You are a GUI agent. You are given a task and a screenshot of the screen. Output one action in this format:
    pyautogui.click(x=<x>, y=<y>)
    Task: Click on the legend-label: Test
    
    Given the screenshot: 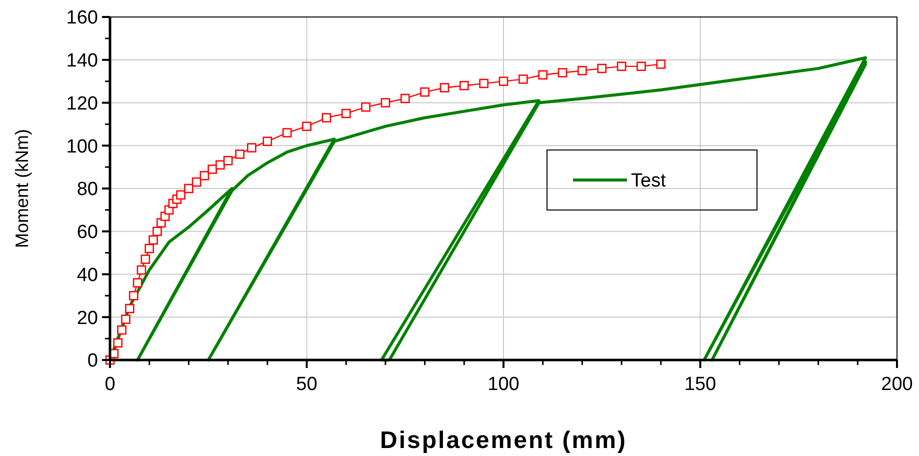 What is the action you would take?
    pyautogui.click(x=649, y=181)
    